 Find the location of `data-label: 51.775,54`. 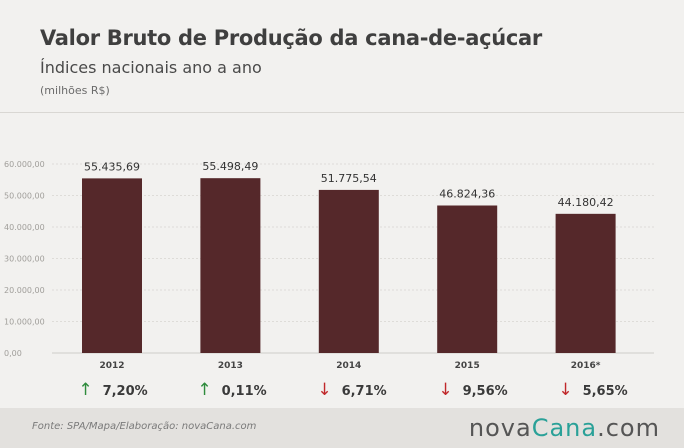

data-label: 51.775,54 is located at coordinates (349, 178).